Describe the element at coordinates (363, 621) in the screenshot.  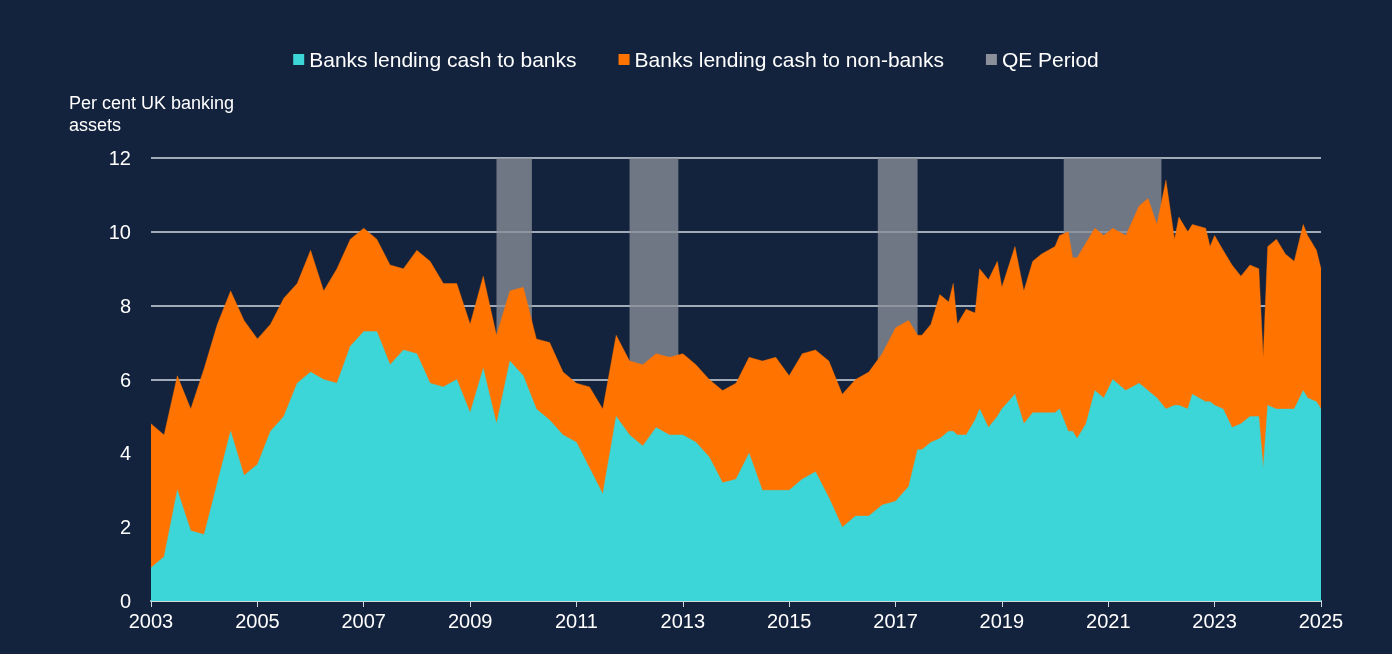
I see `x-tick-label: 2007` at that location.